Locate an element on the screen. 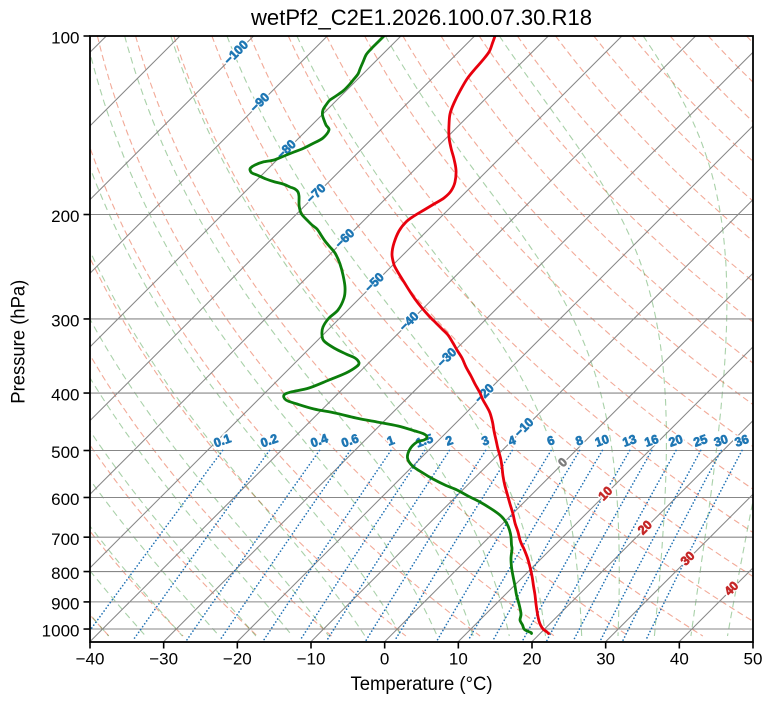 This screenshot has width=775, height=713. svg-text: Temperature (°C) is located at coordinates (422, 684).